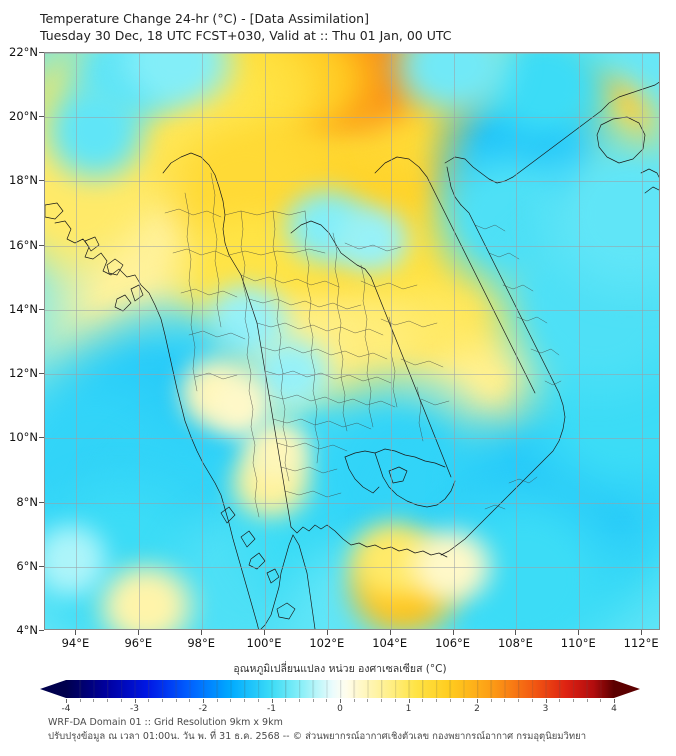 The image size is (676, 756). What do you see at coordinates (23, 437) in the screenshot?
I see `y-axis-tick-label: 10°N` at bounding box center [23, 437].